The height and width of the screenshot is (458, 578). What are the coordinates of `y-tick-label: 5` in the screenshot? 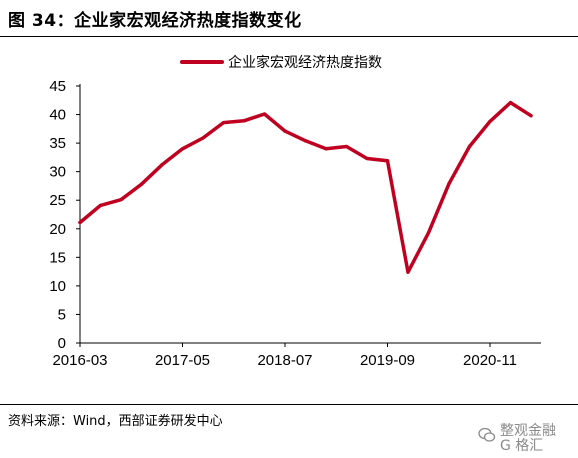 It's located at (62, 314).